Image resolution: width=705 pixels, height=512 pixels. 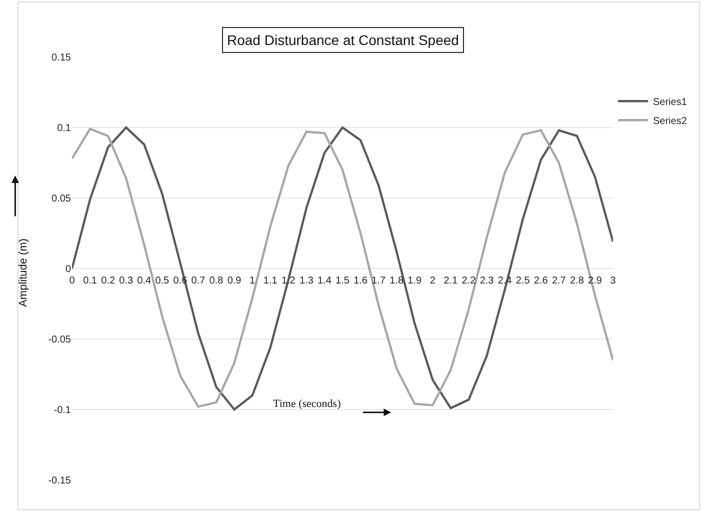 I want to click on x-tick-label: 1, so click(x=253, y=281).